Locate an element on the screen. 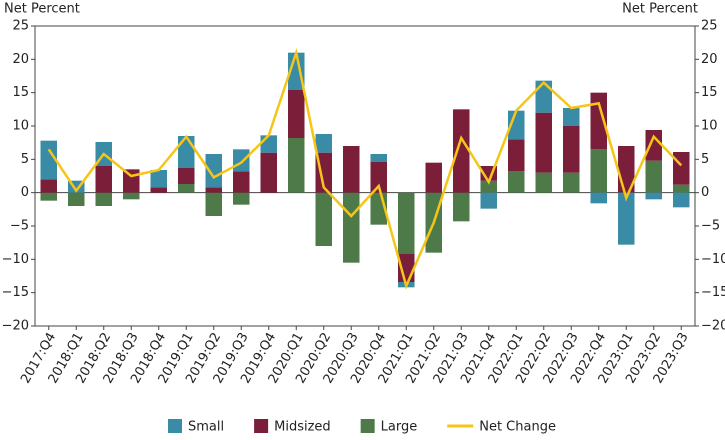 The height and width of the screenshot is (440, 725). legend-label: Net Change is located at coordinates (517, 427).